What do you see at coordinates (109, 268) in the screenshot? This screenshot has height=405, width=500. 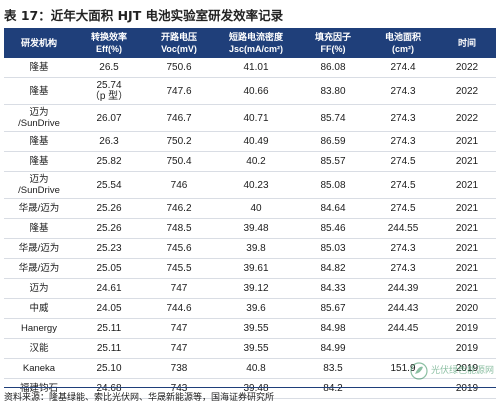 I see `cell-eff: 25.05` at bounding box center [109, 268].